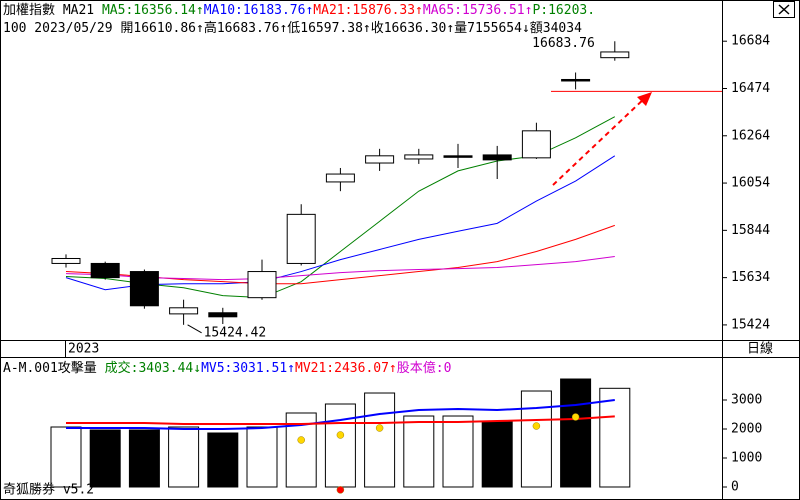 The width and height of the screenshot is (800, 500). What do you see at coordinates (735, 486) in the screenshot?
I see `y-tick-label: 0` at bounding box center [735, 486].